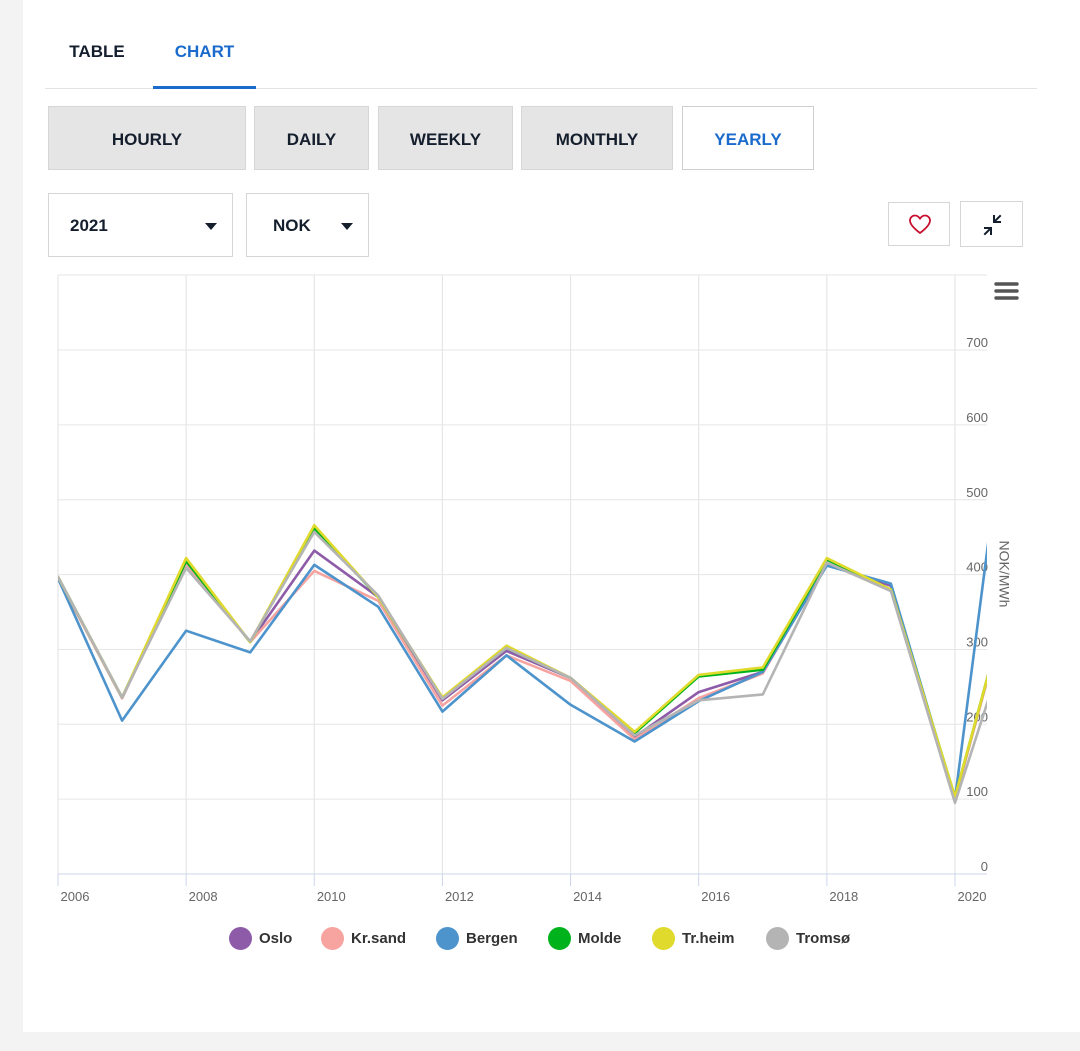 The width and height of the screenshot is (1080, 1051). I want to click on heart-icon, so click(920, 224).